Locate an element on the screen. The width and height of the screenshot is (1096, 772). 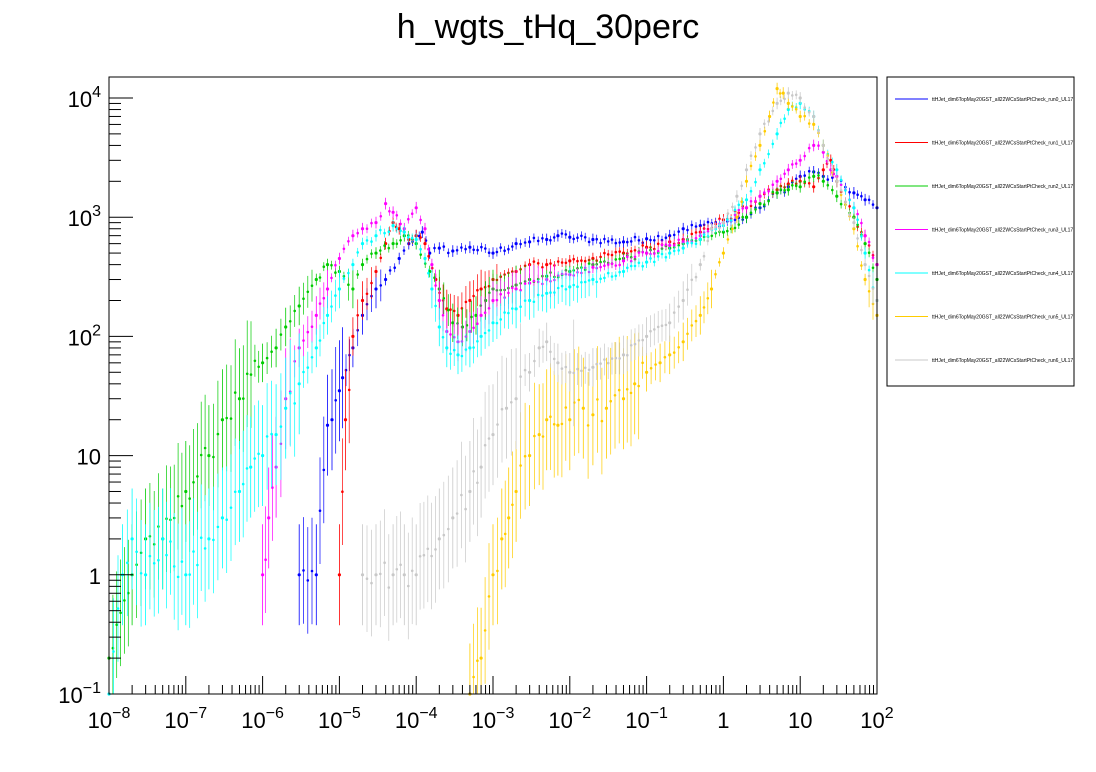
x-tick-label: 10⁻¹ is located at coordinates (646, 719).